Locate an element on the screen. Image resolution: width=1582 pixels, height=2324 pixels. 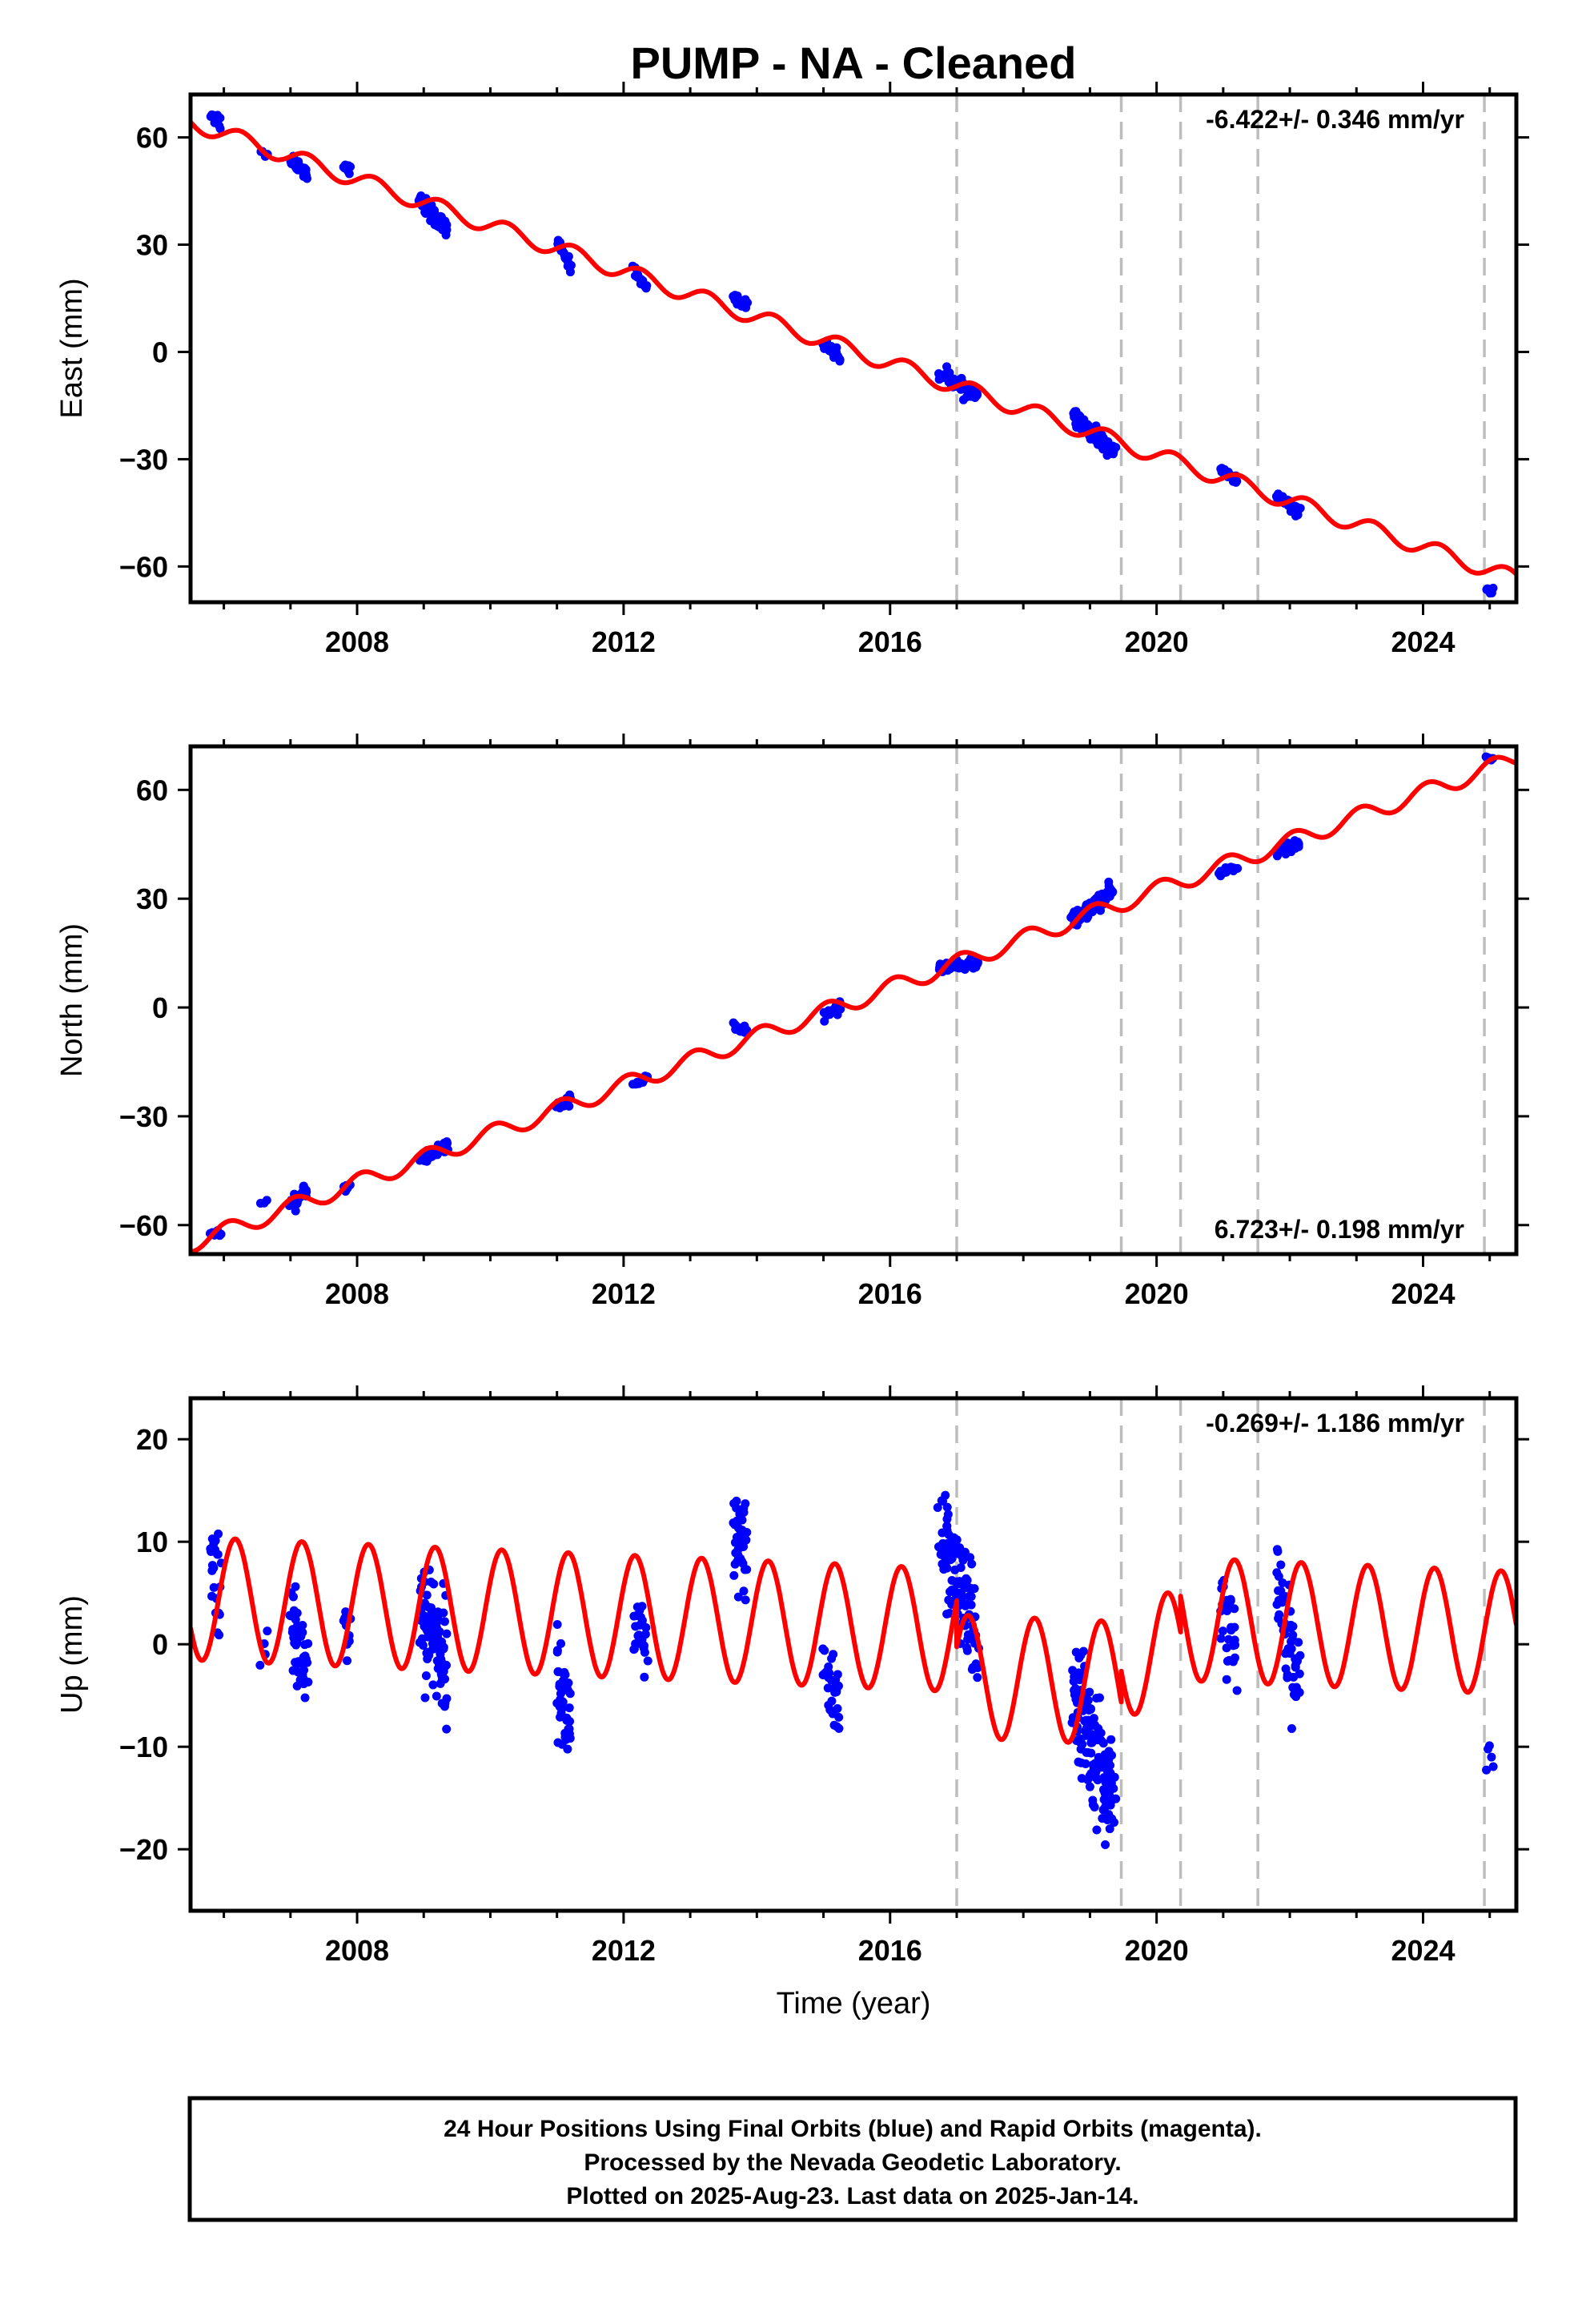
y-tick-label: −10 is located at coordinates (144, 1747).